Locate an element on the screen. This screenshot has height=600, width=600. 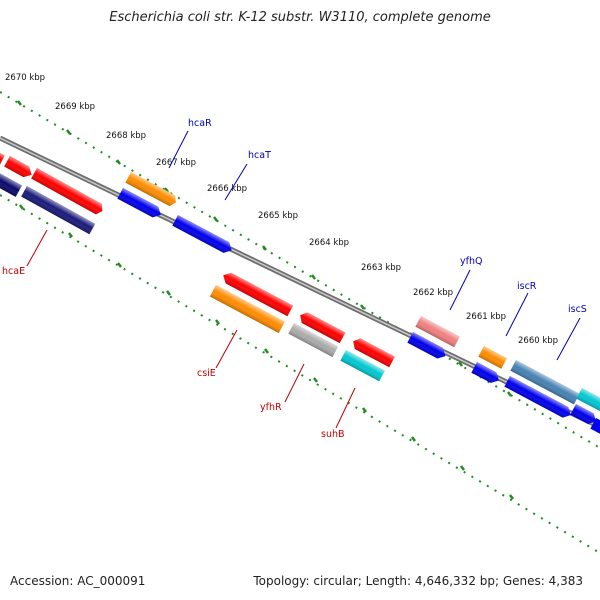
tick-label: 2668 kbp is located at coordinates (126, 136).